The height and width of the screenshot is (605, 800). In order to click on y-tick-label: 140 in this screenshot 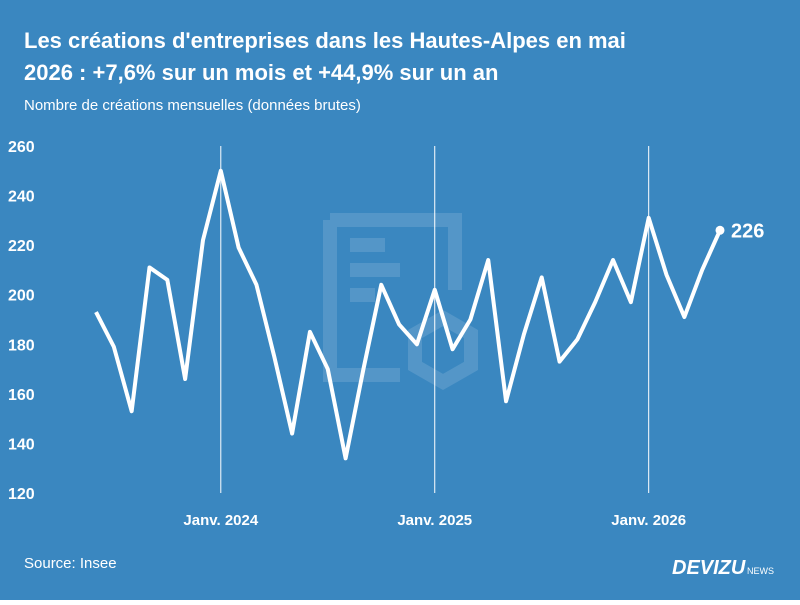, I will do `click(21, 444)`.